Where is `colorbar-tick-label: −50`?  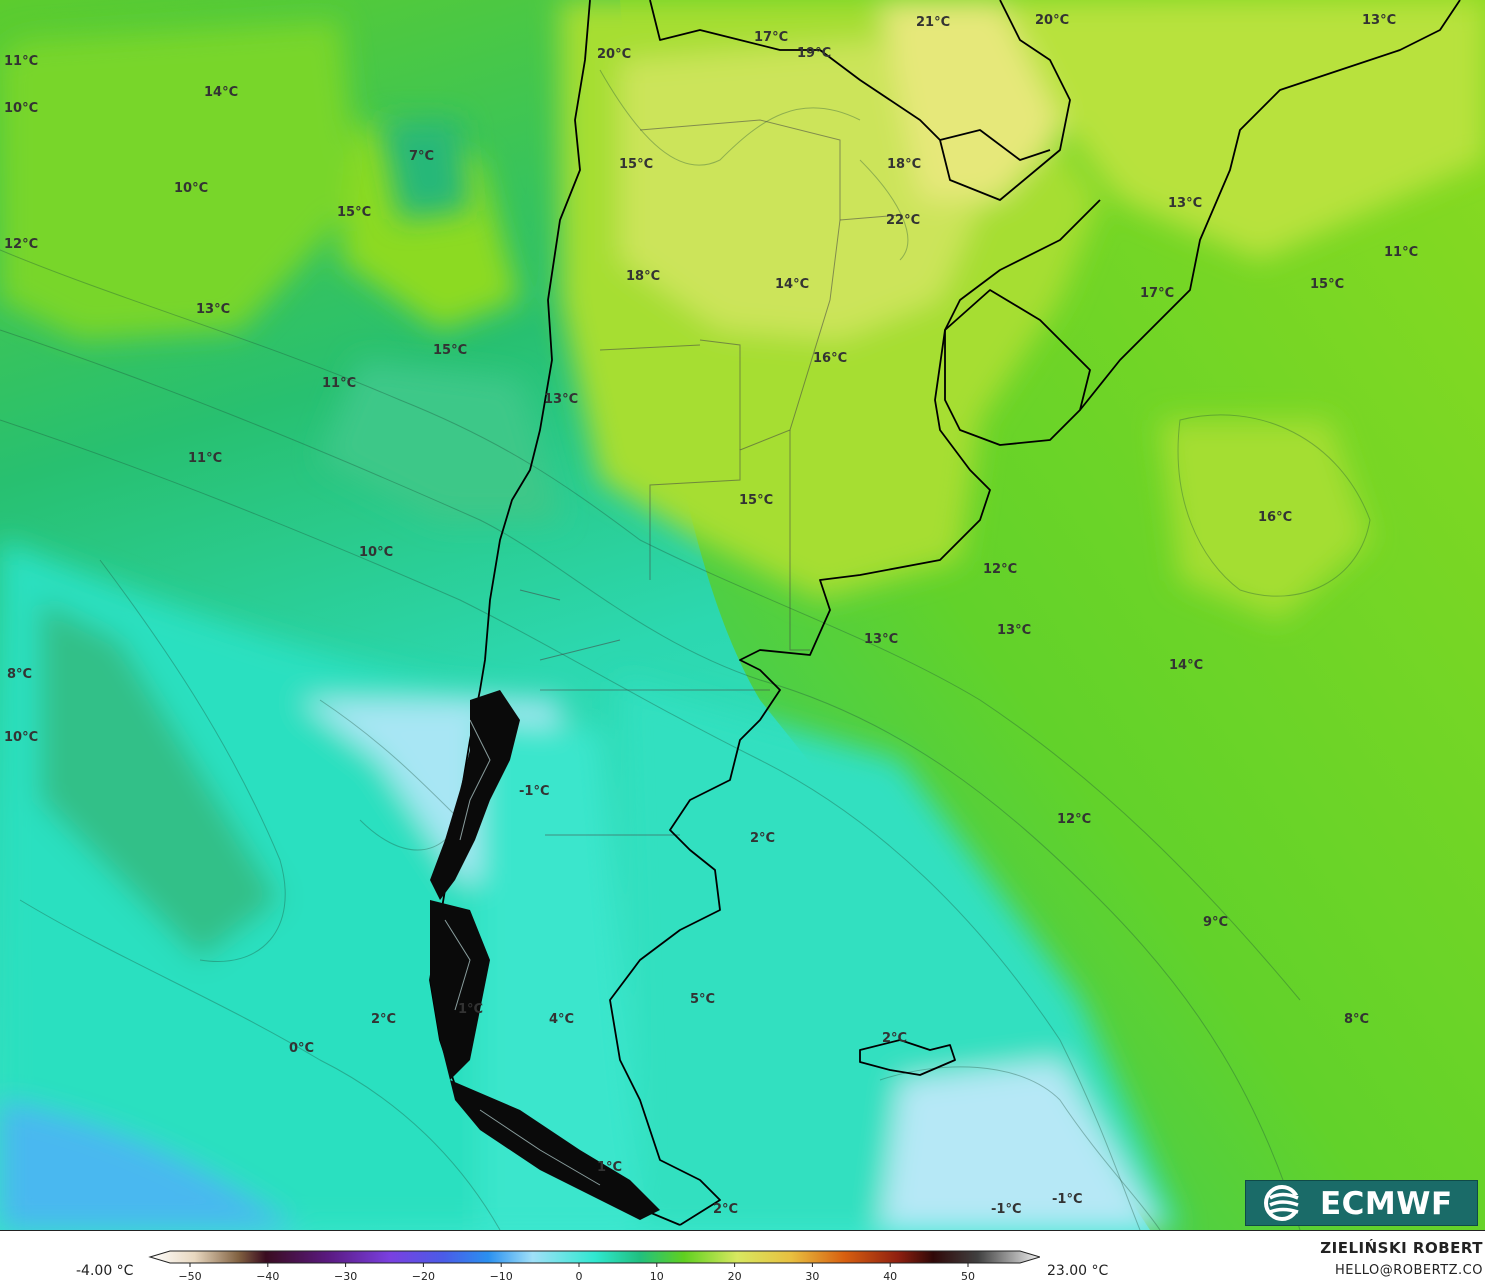 colorbar-tick-label: −50 is located at coordinates (189, 1276).